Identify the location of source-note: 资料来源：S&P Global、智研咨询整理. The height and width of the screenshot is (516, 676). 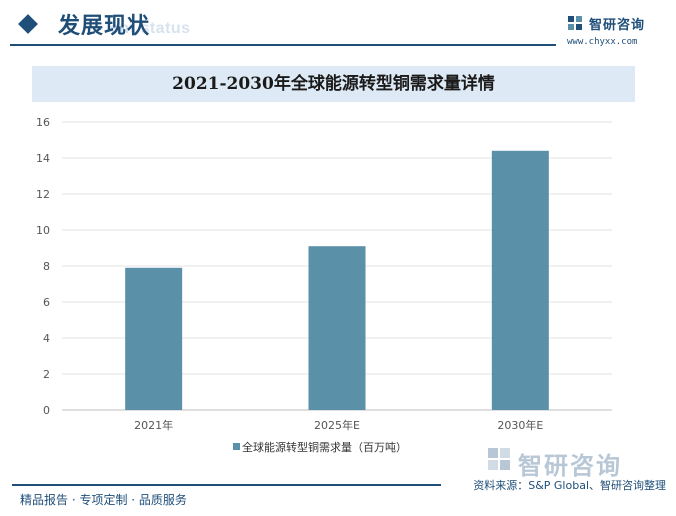
(569, 485).